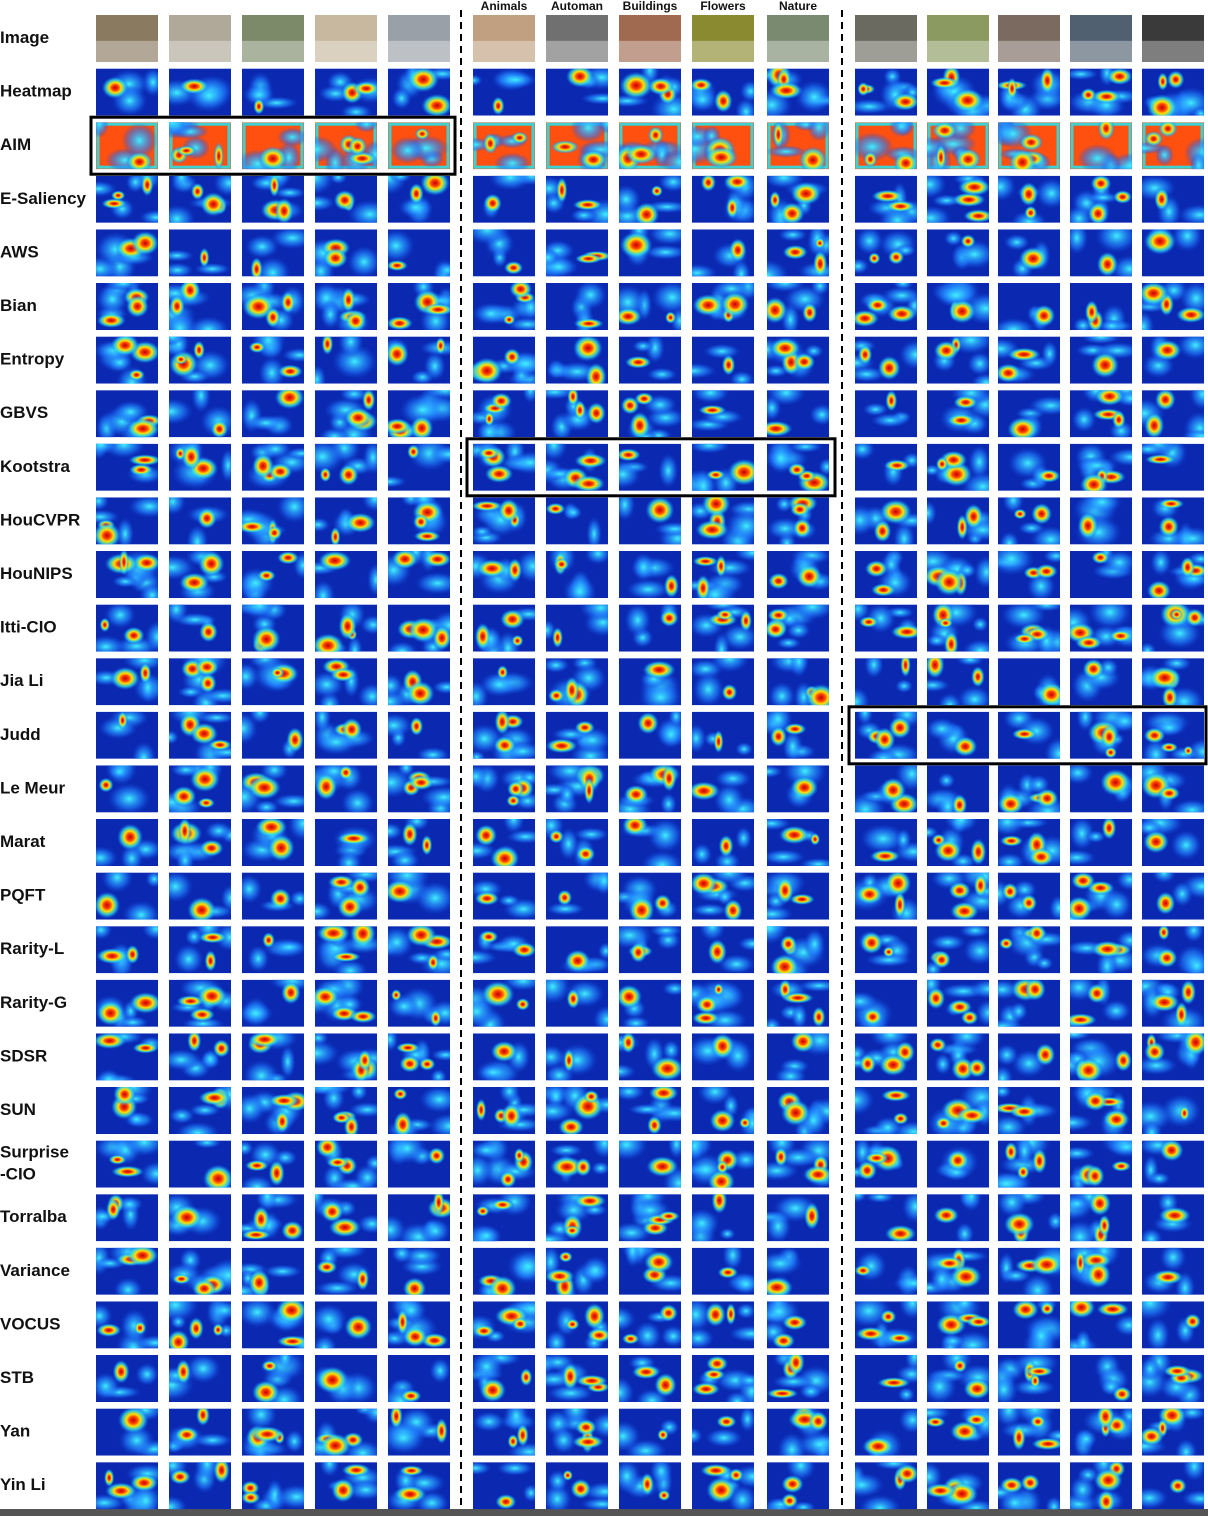 This screenshot has width=1208, height=1516. What do you see at coordinates (34, 1152) in the screenshot?
I see `row-label: Surprise` at bounding box center [34, 1152].